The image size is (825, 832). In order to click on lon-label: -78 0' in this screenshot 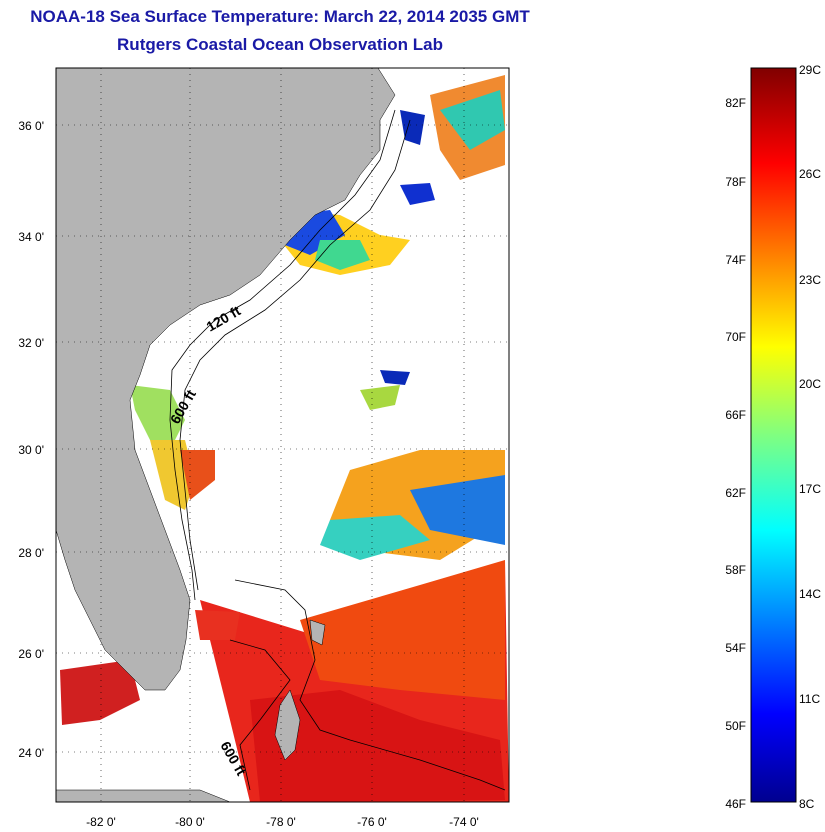, I will do `click(281, 822)`.